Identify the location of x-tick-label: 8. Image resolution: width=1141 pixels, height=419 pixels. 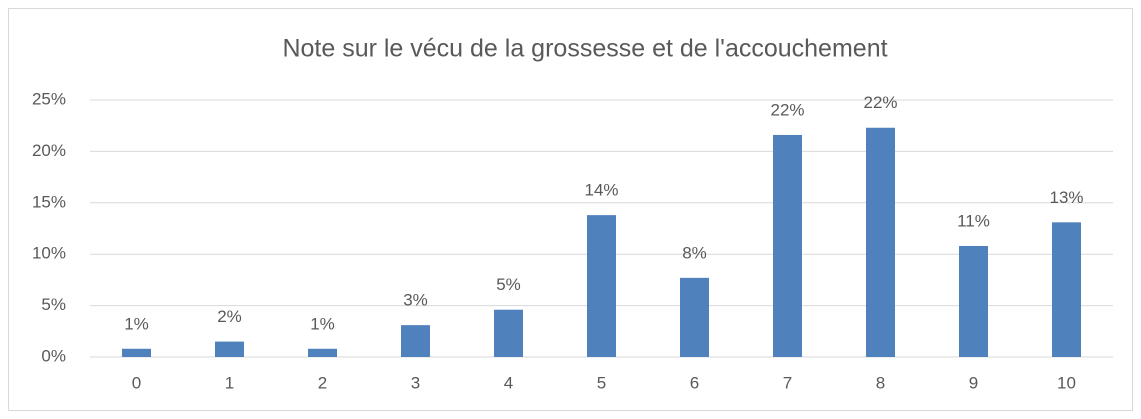
(880, 382).